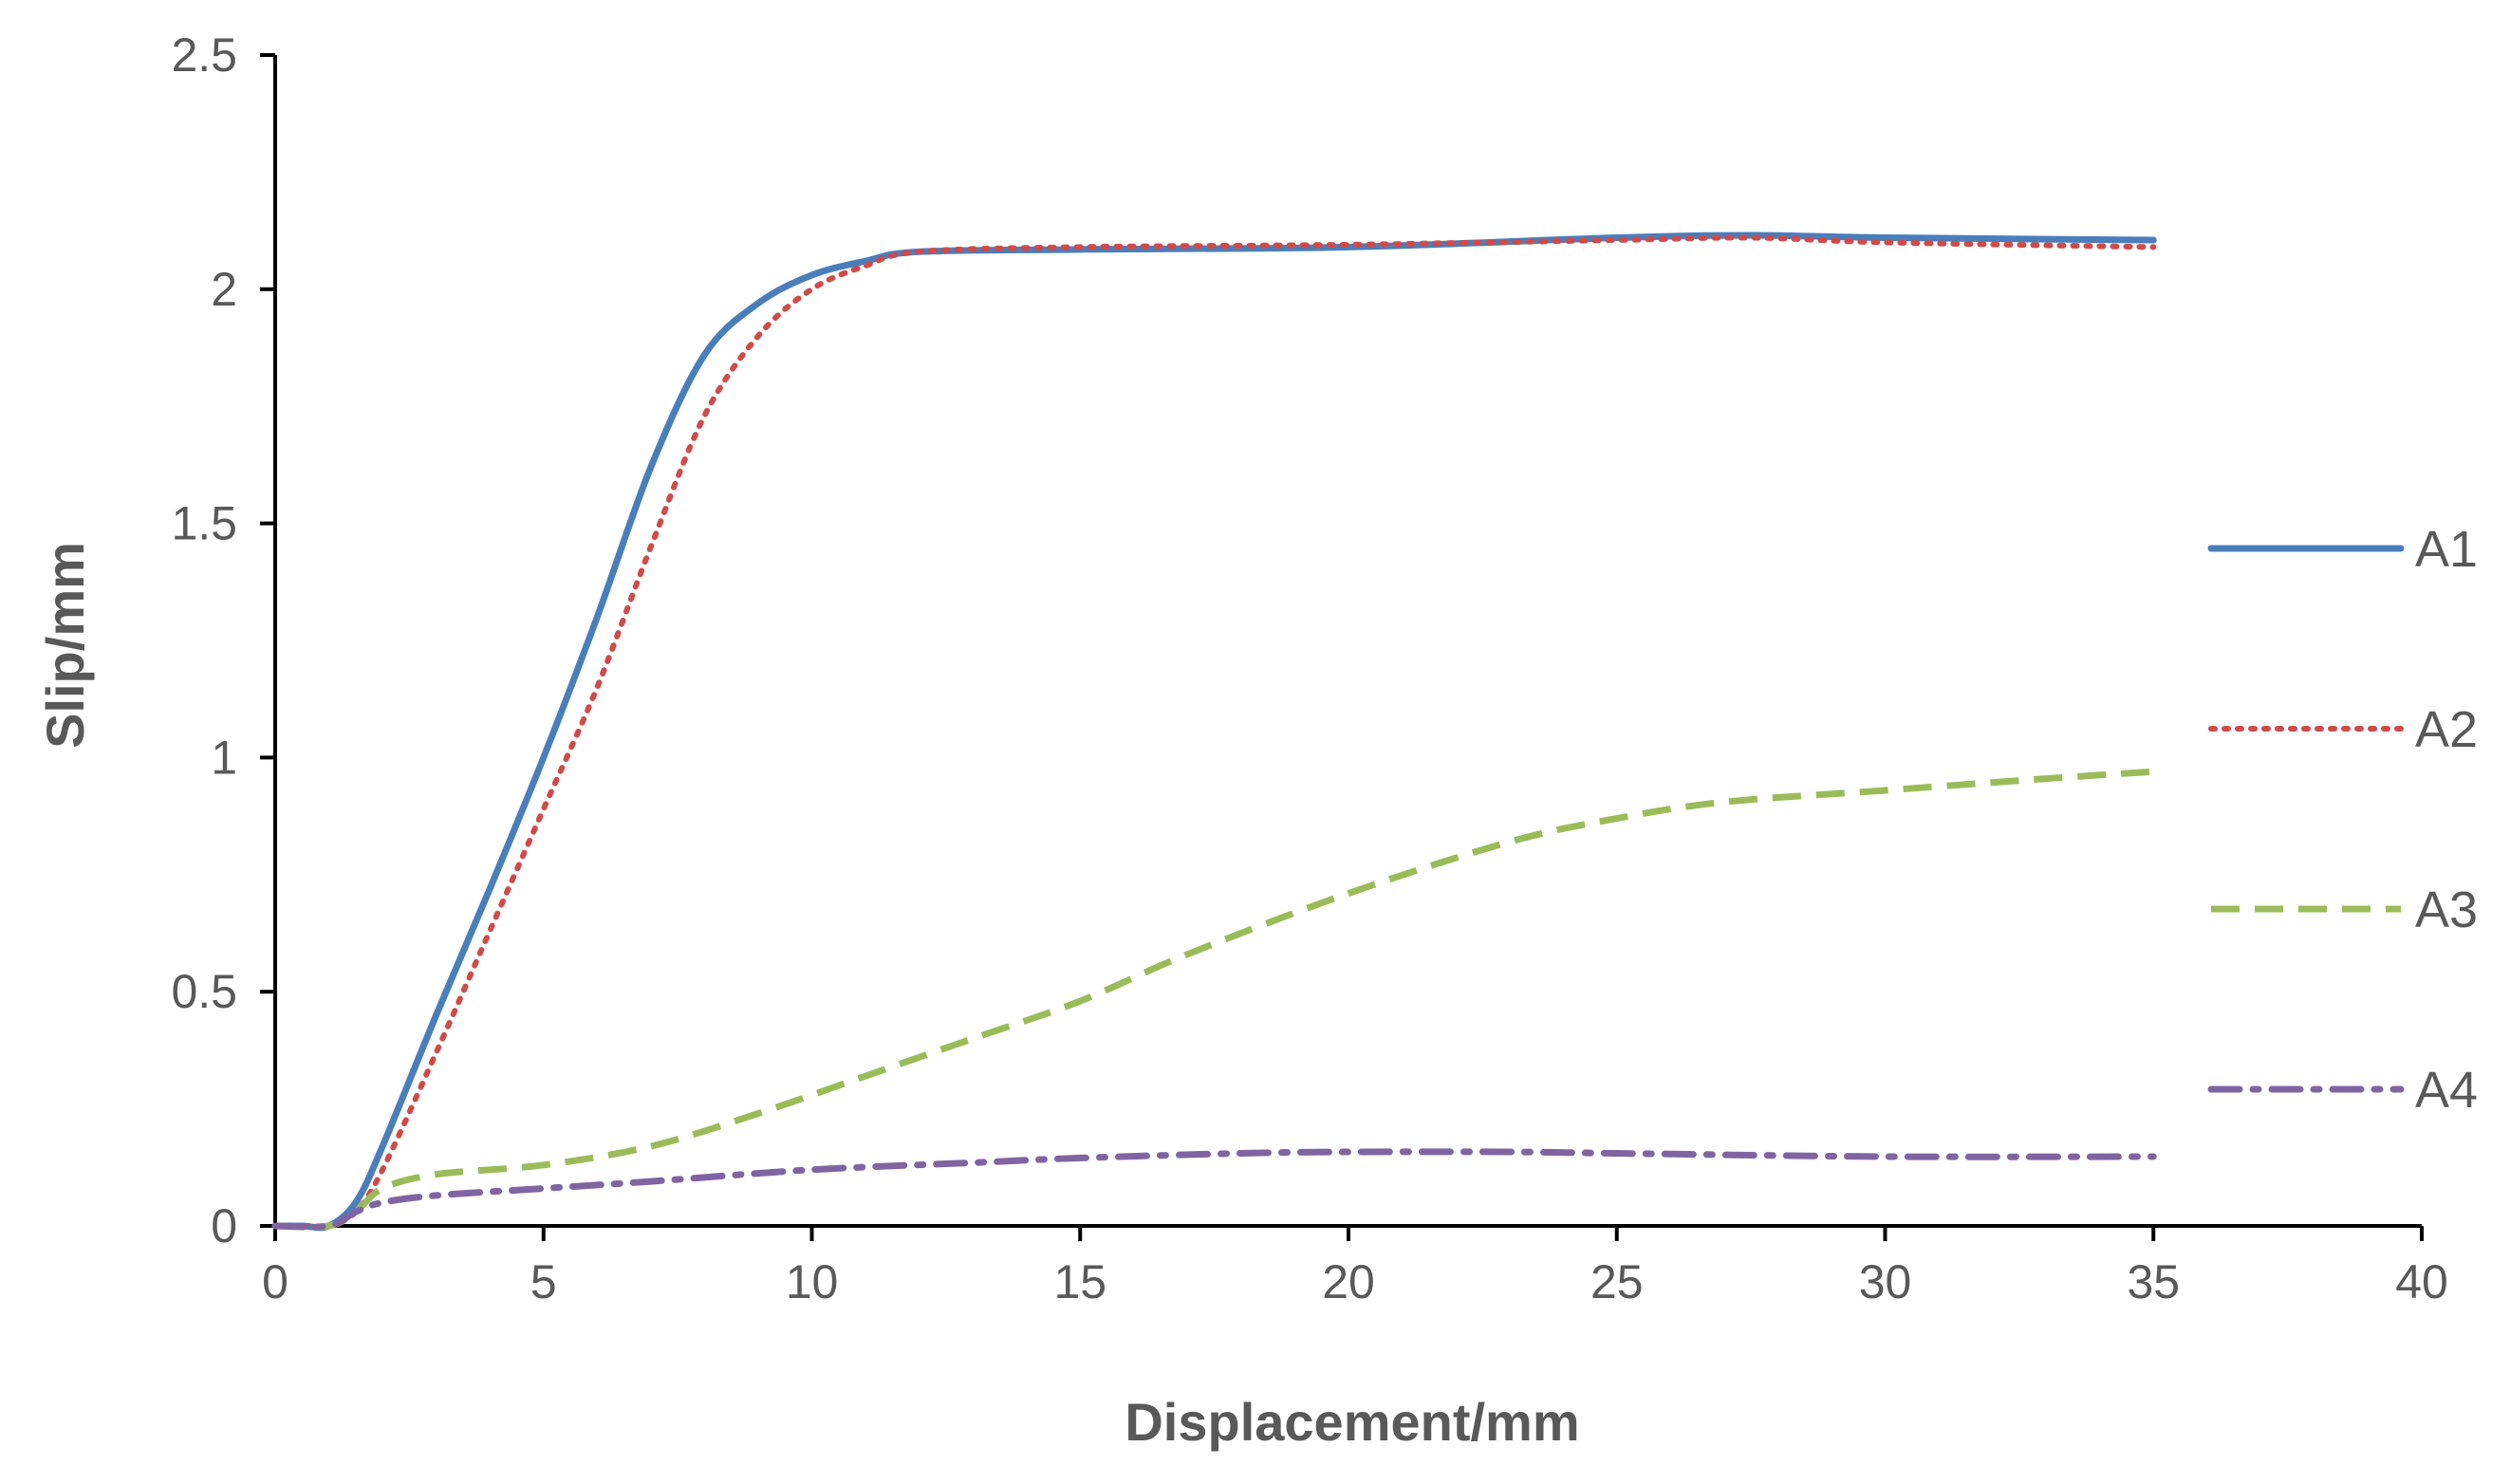  Describe the element at coordinates (2446, 909) in the screenshot. I see `legend-label-a3: A3` at that location.